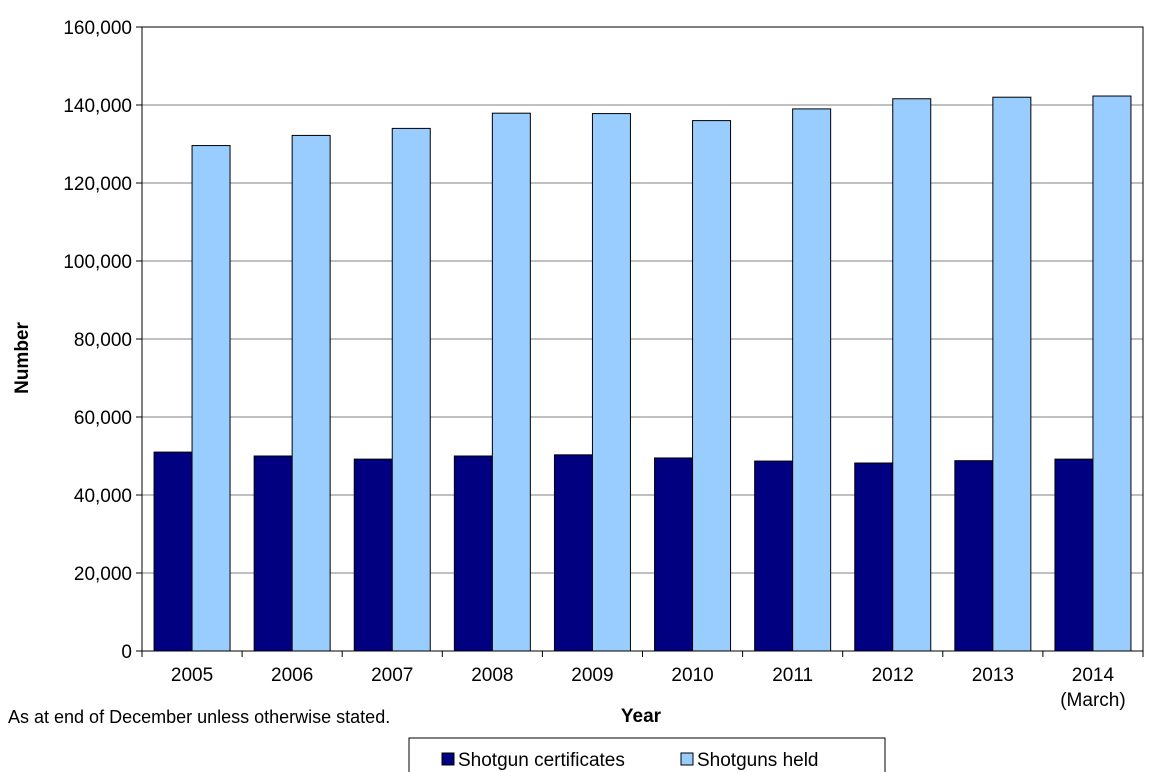  Describe the element at coordinates (974, 556) in the screenshot. I see `bar-shotgun-certificates-2013` at that location.